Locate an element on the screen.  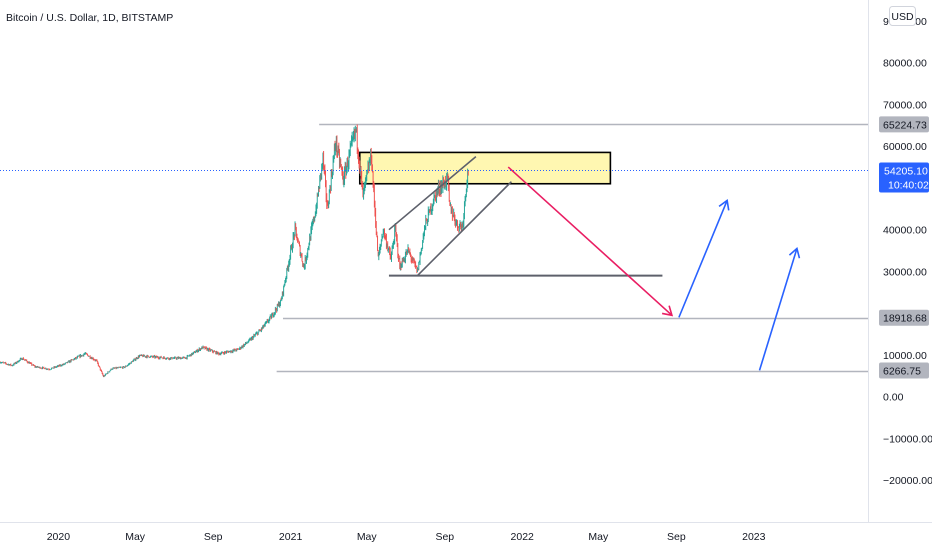
price-tick-label: 30000.00 is located at coordinates (905, 272).